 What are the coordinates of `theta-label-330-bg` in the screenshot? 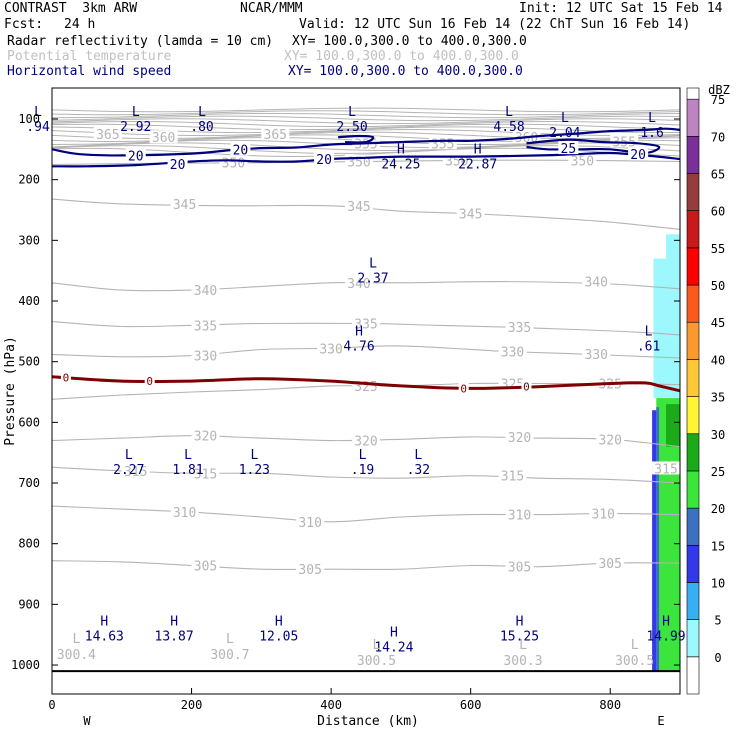 It's located at (512, 351).